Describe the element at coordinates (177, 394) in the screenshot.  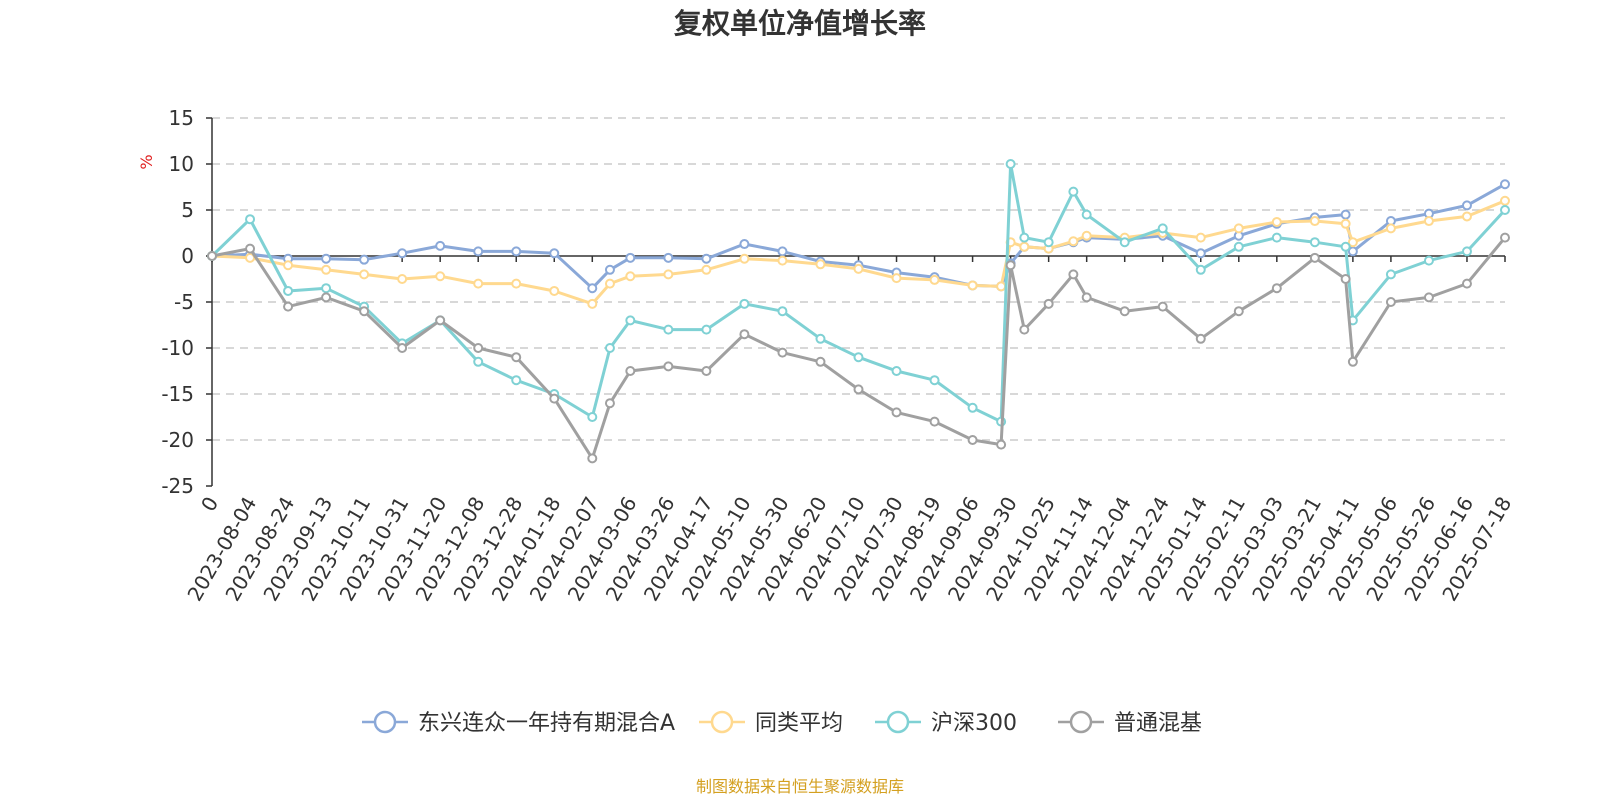
I see `y-tick-label: -15` at that location.